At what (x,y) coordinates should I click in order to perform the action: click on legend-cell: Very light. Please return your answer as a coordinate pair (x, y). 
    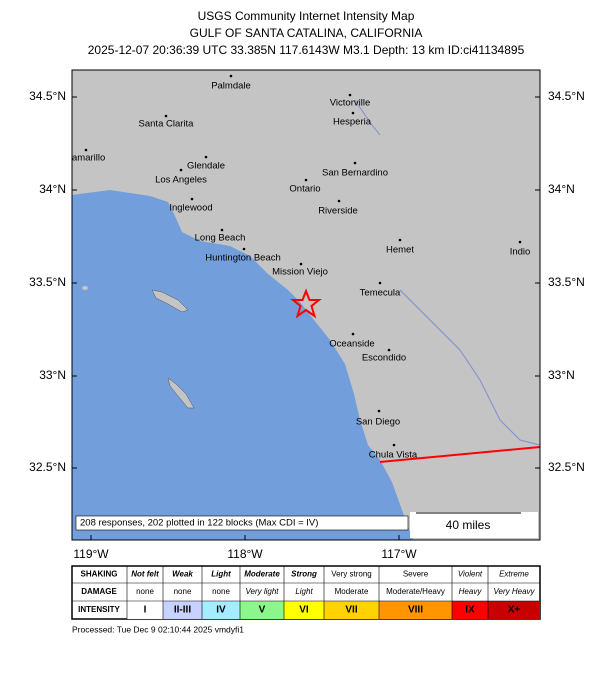
    Looking at the image, I should click on (262, 591).